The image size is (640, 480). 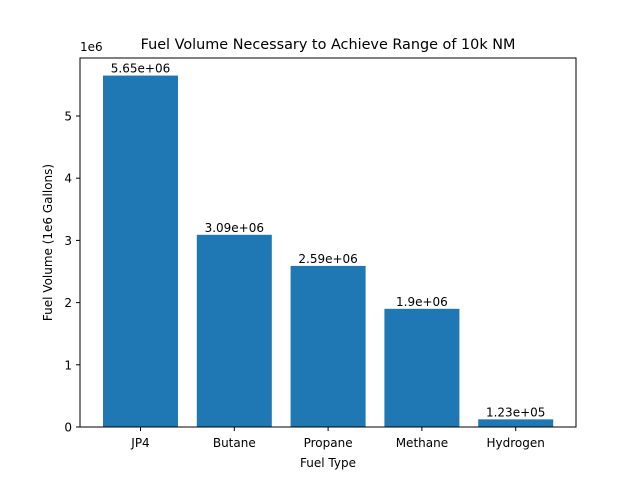 What do you see at coordinates (422, 302) in the screenshot?
I see `value-label-methane: 1.9e+06` at bounding box center [422, 302].